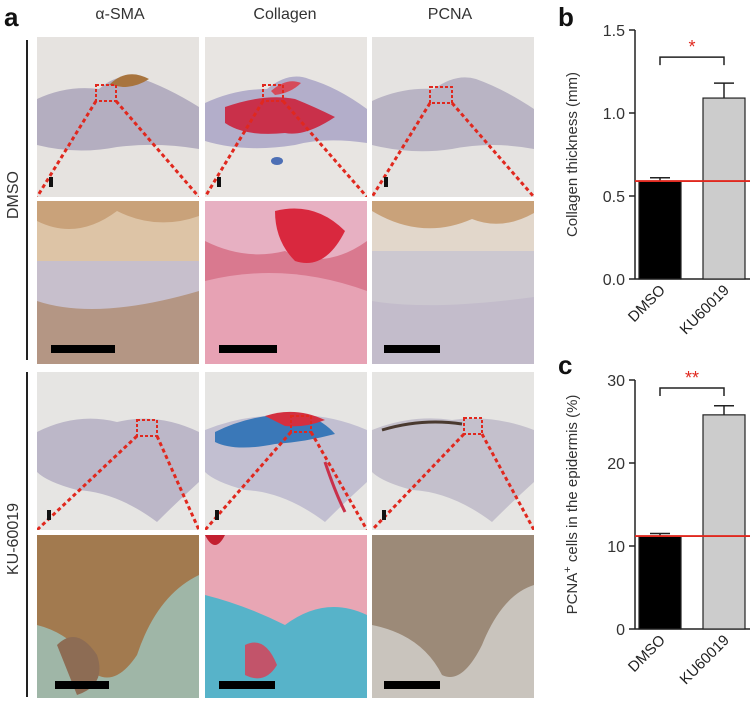 The image size is (750, 702). I want to click on micrograph-dmso-asma-overview, so click(118, 117).